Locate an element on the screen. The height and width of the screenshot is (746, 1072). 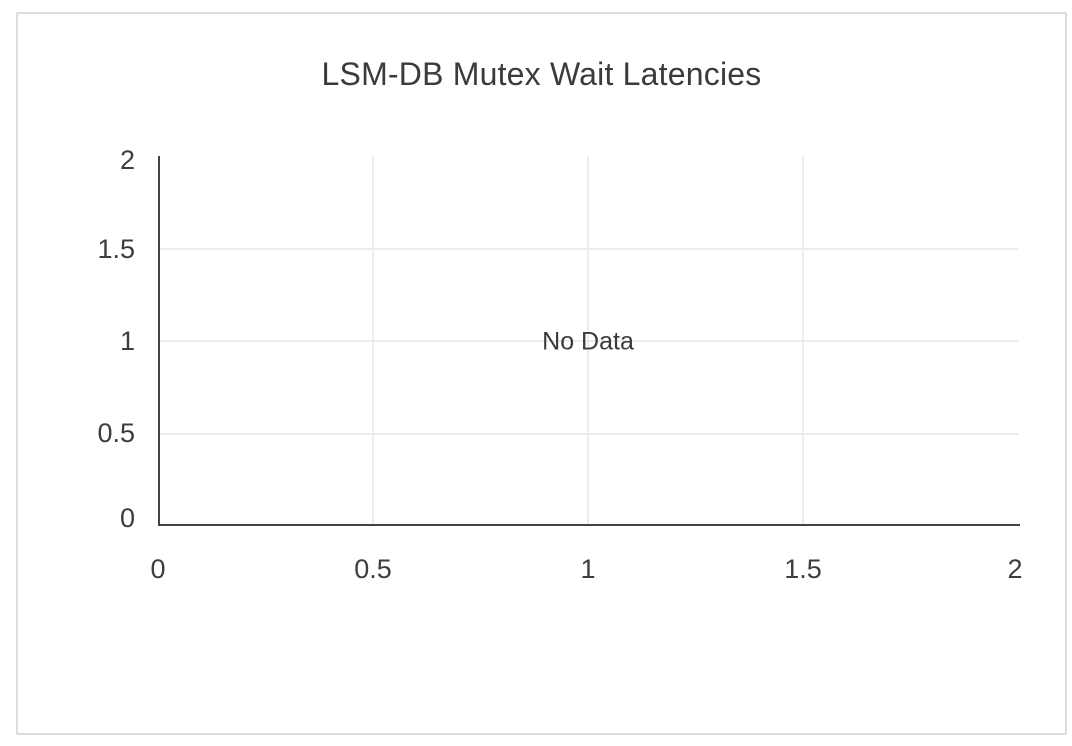
x-axis-tick-label: 0.5 is located at coordinates (373, 569).